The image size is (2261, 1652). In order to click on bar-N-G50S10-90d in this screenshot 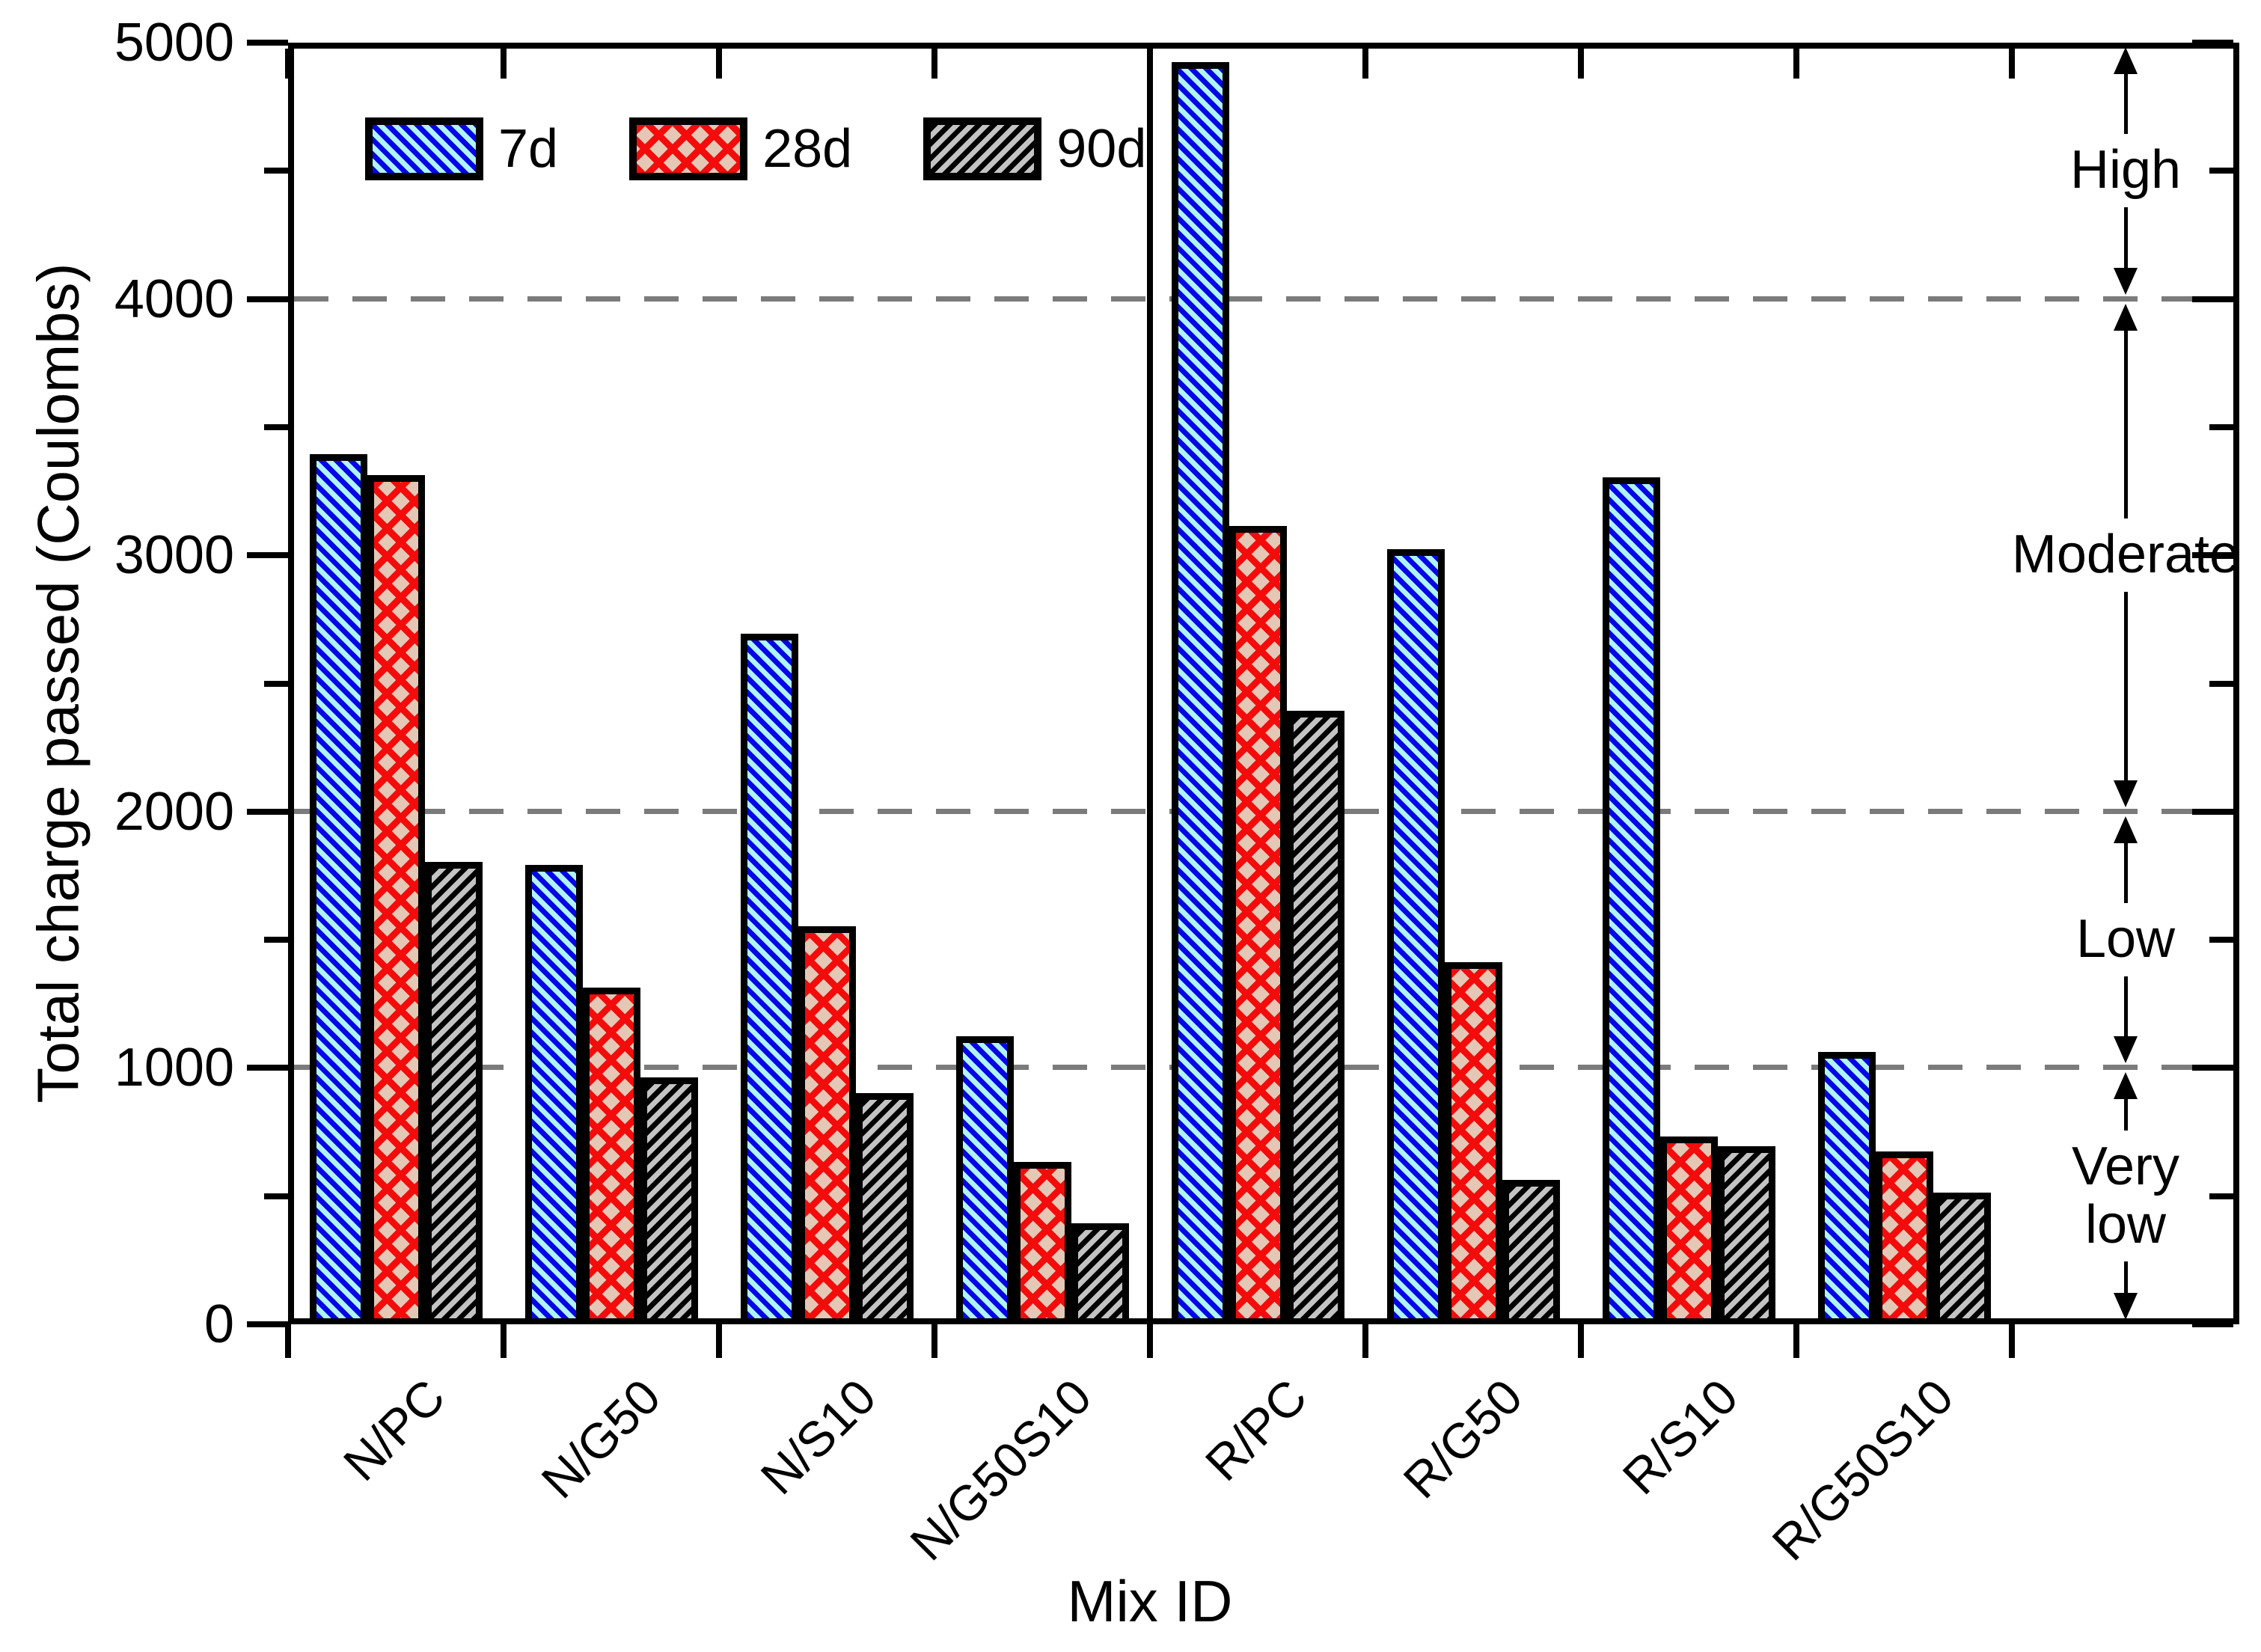, I will do `click(1100, 1270)`.